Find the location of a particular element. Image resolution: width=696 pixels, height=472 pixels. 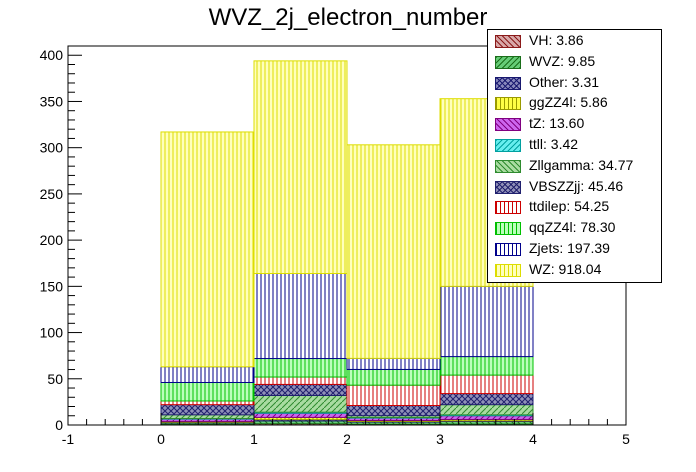

legend-label: VH: 3.86 is located at coordinates (556, 40).